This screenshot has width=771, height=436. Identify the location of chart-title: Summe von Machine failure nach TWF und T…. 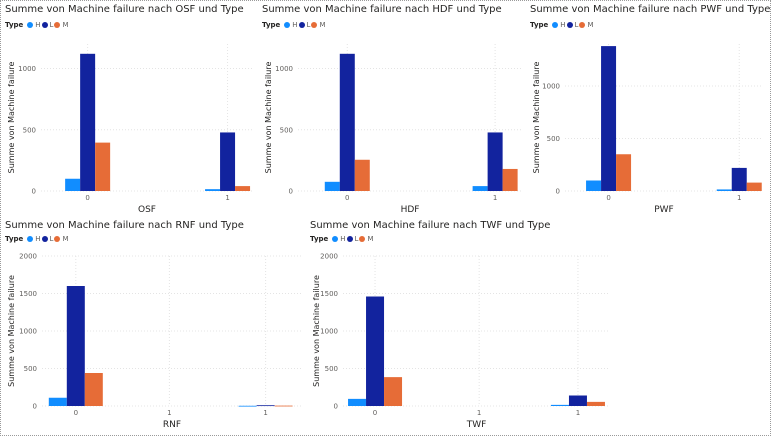
(430, 225).